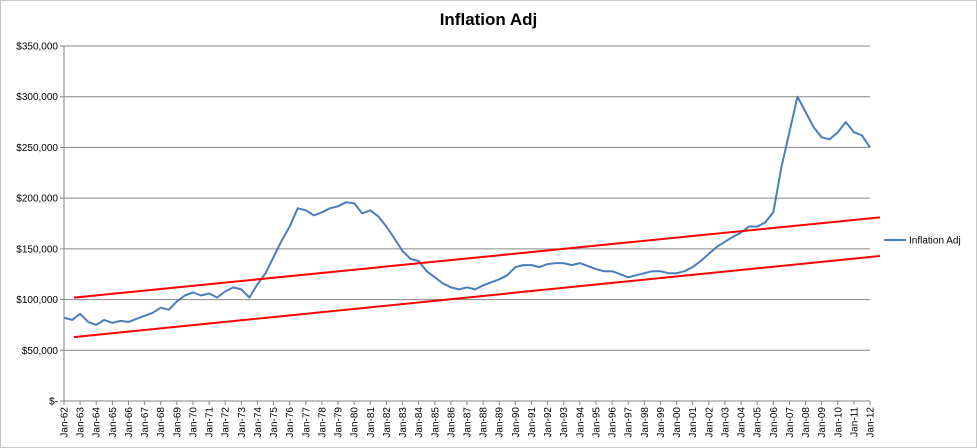 The width and height of the screenshot is (977, 448). What do you see at coordinates (37, 249) in the screenshot?
I see `y-tick-label: $150,000` at bounding box center [37, 249].